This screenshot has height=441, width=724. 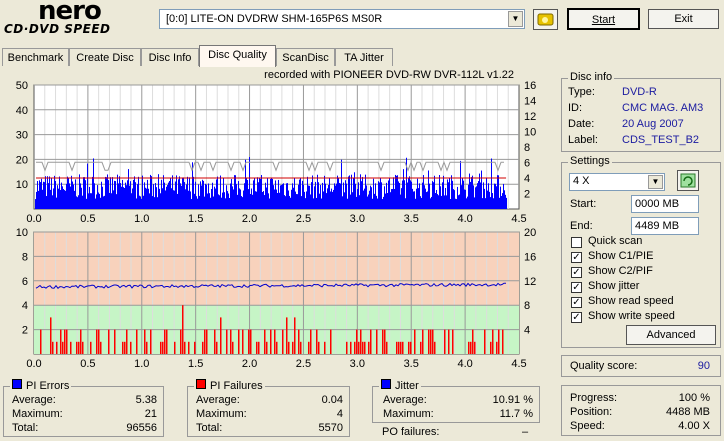 What do you see at coordinates (249, 364) in the screenshot?
I see `x-tick-label: 2.0` at bounding box center [249, 364].